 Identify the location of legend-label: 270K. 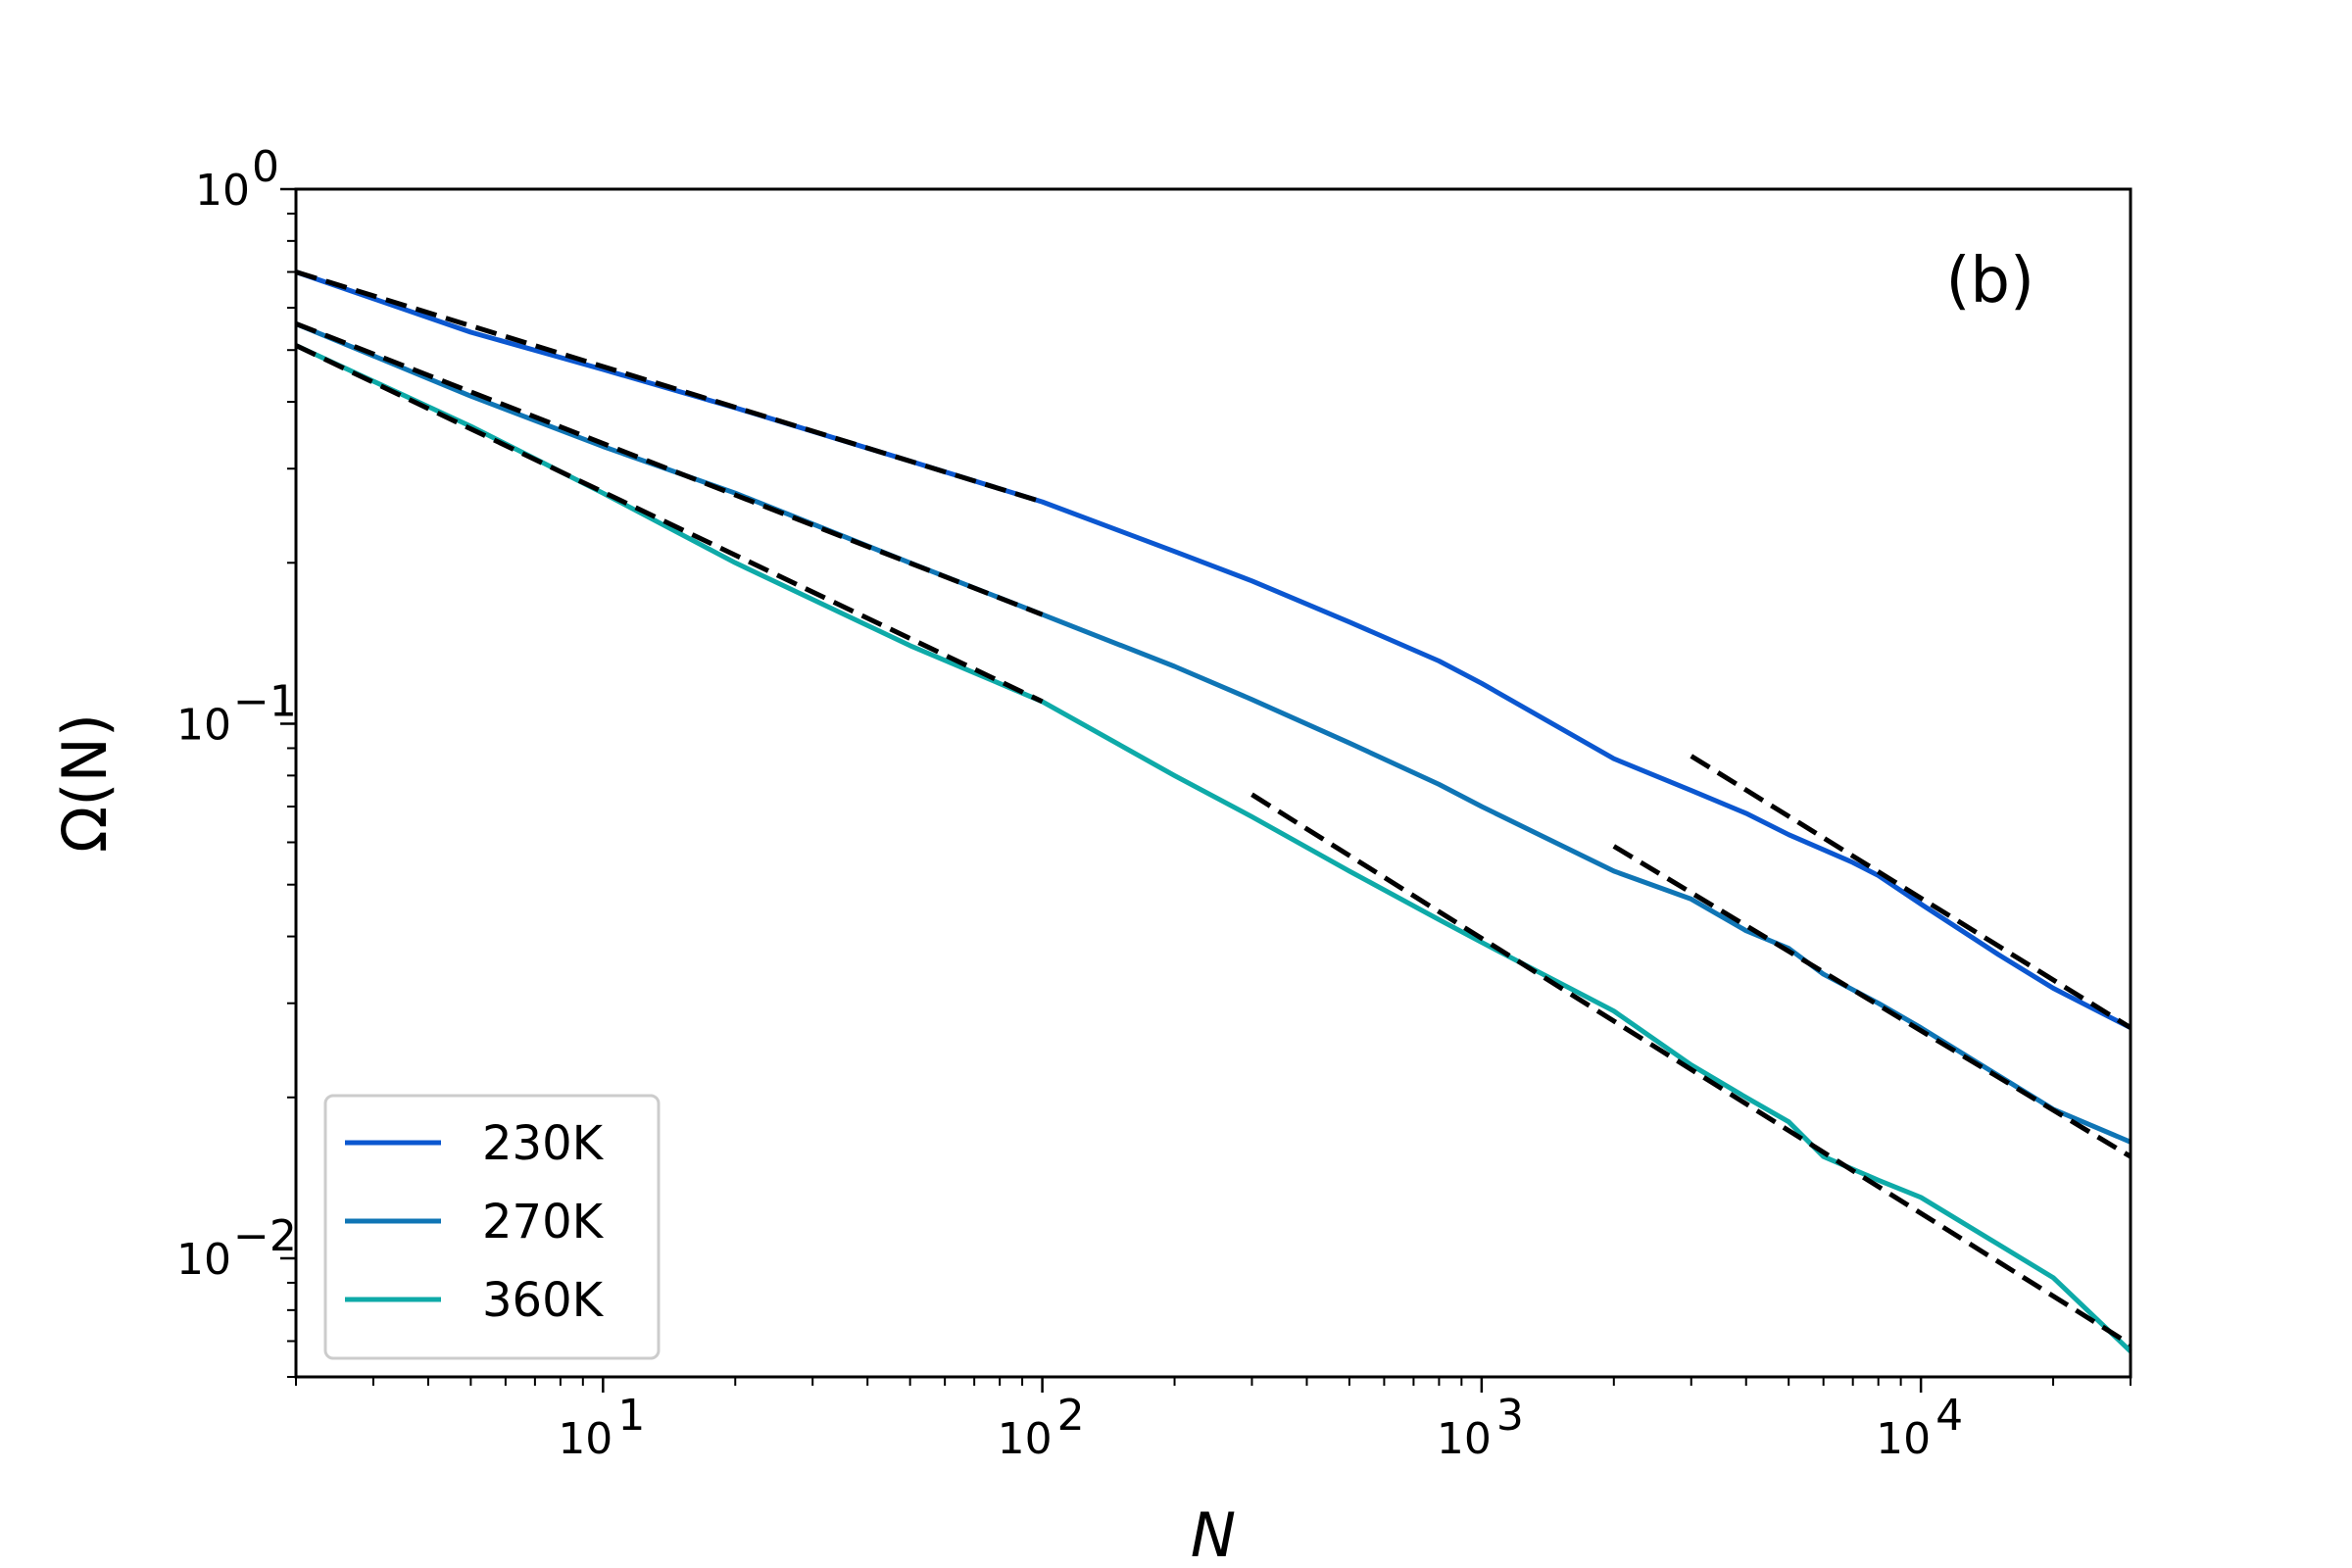
(543, 1222).